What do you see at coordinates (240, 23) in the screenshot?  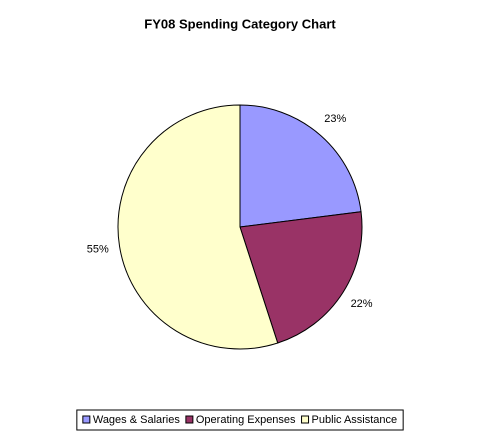 I see `chart-title: FY08 Spending Category Chart` at bounding box center [240, 23].